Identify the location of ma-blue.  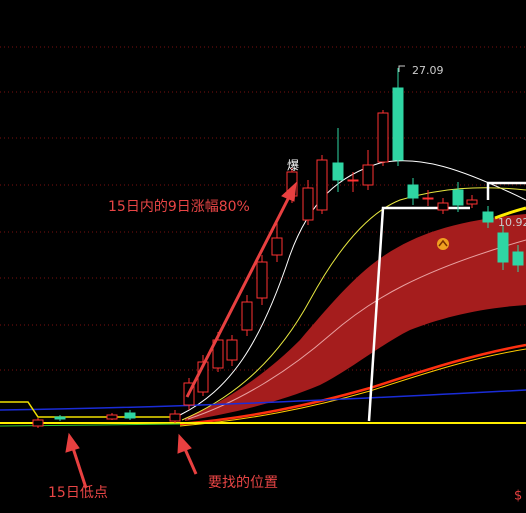
(263, 400).